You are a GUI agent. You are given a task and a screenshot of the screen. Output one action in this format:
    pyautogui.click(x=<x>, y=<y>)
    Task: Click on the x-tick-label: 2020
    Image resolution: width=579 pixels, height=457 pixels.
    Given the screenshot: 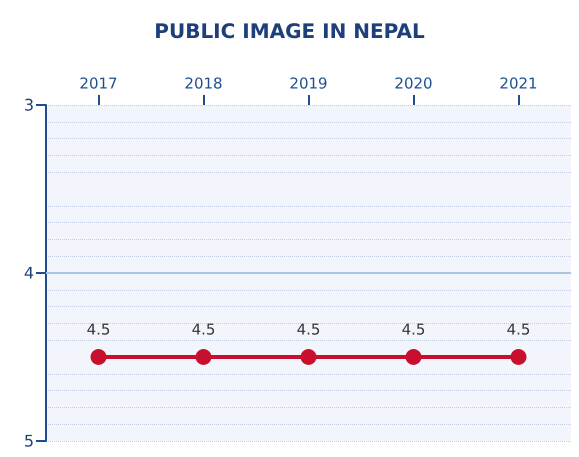 What is the action you would take?
    pyautogui.click(x=413, y=83)
    